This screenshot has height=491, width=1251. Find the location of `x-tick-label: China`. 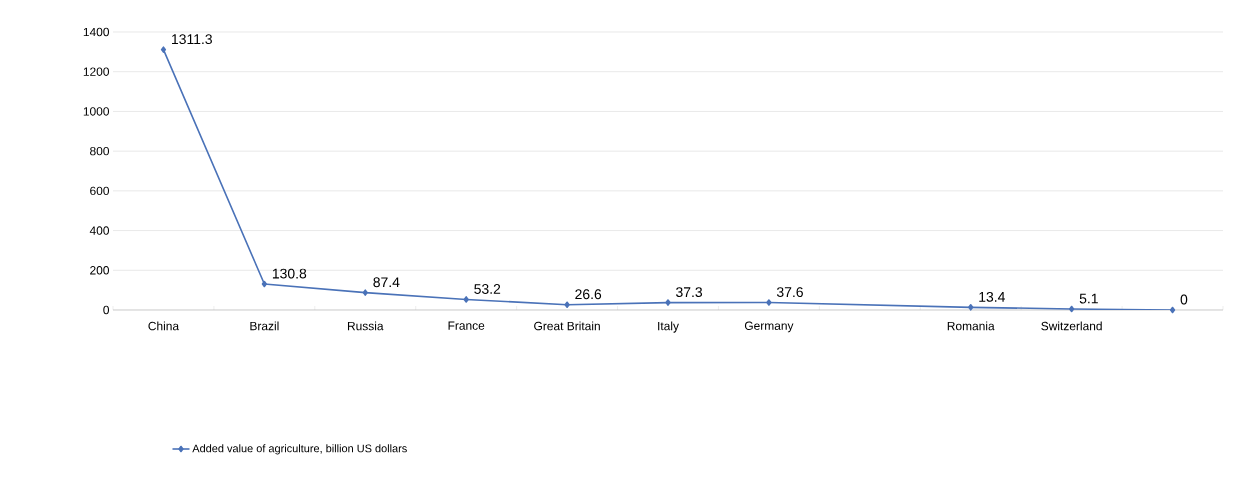

x-tick-label: China is located at coordinates (164, 326).